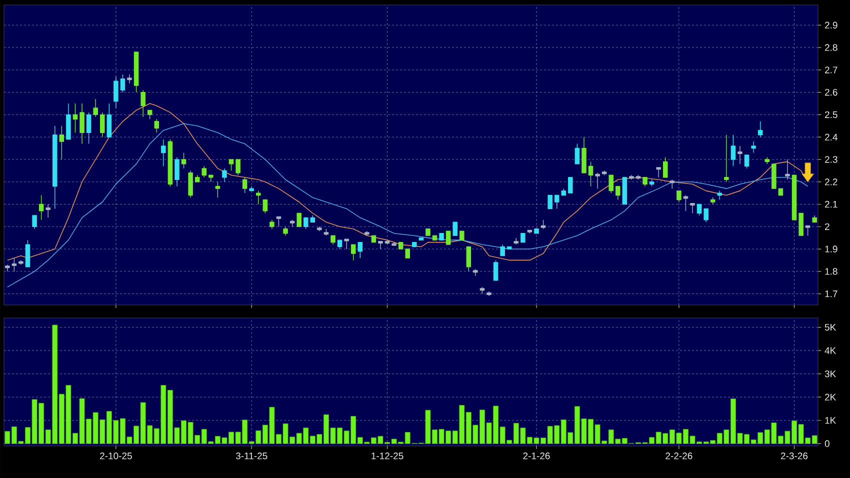 Image resolution: width=850 pixels, height=478 pixels. What do you see at coordinates (831, 271) in the screenshot?
I see `y-tick-label: 1.8` at bounding box center [831, 271].